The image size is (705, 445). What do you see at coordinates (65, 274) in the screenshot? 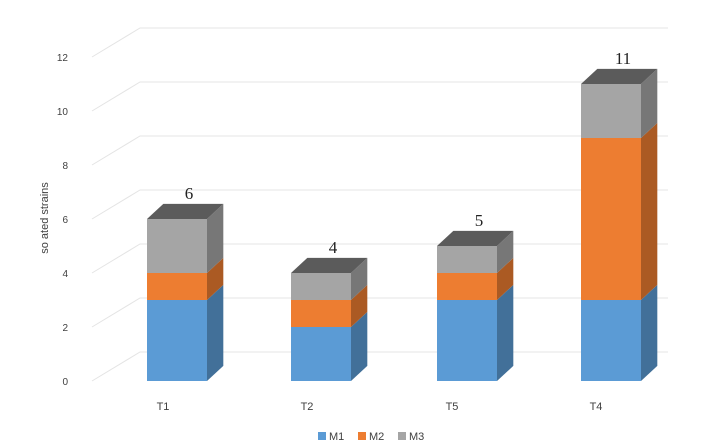
I see `y-tick-label: 4` at bounding box center [65, 274].